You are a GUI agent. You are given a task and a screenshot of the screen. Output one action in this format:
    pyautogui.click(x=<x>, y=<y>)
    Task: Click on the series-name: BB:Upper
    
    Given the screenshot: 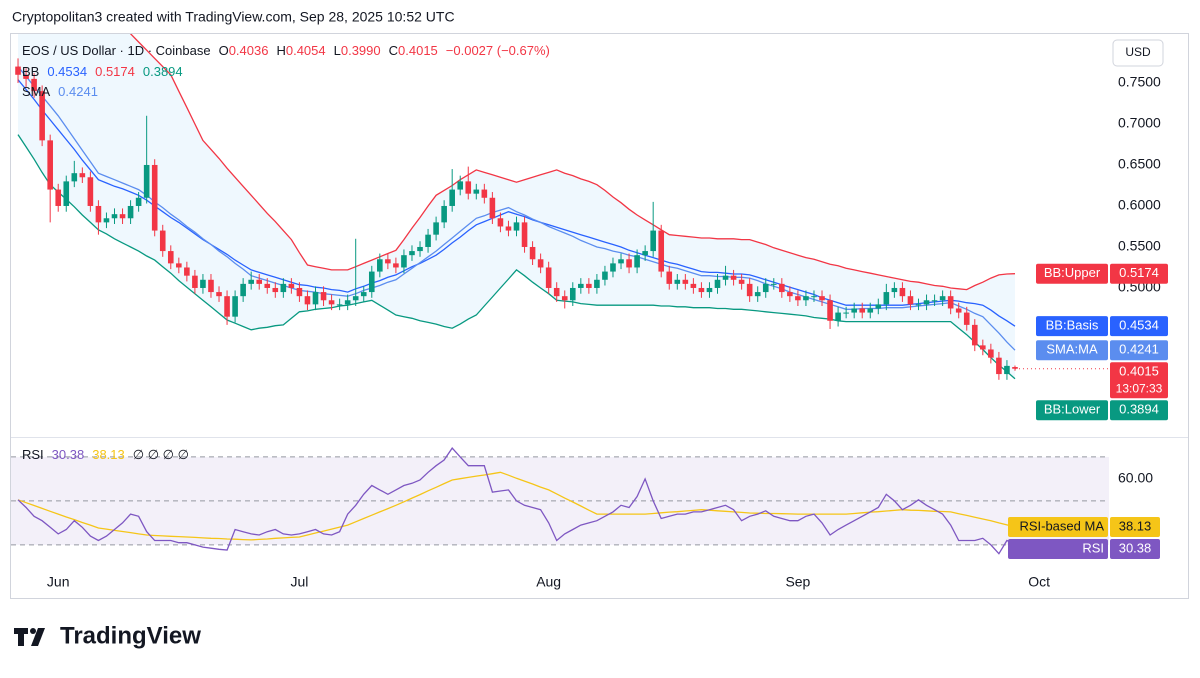 What is the action you would take?
    pyautogui.click(x=1072, y=272)
    